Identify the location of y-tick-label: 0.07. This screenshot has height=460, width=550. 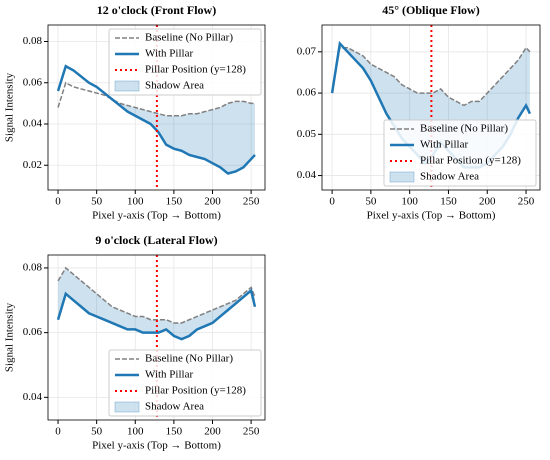
(307, 51).